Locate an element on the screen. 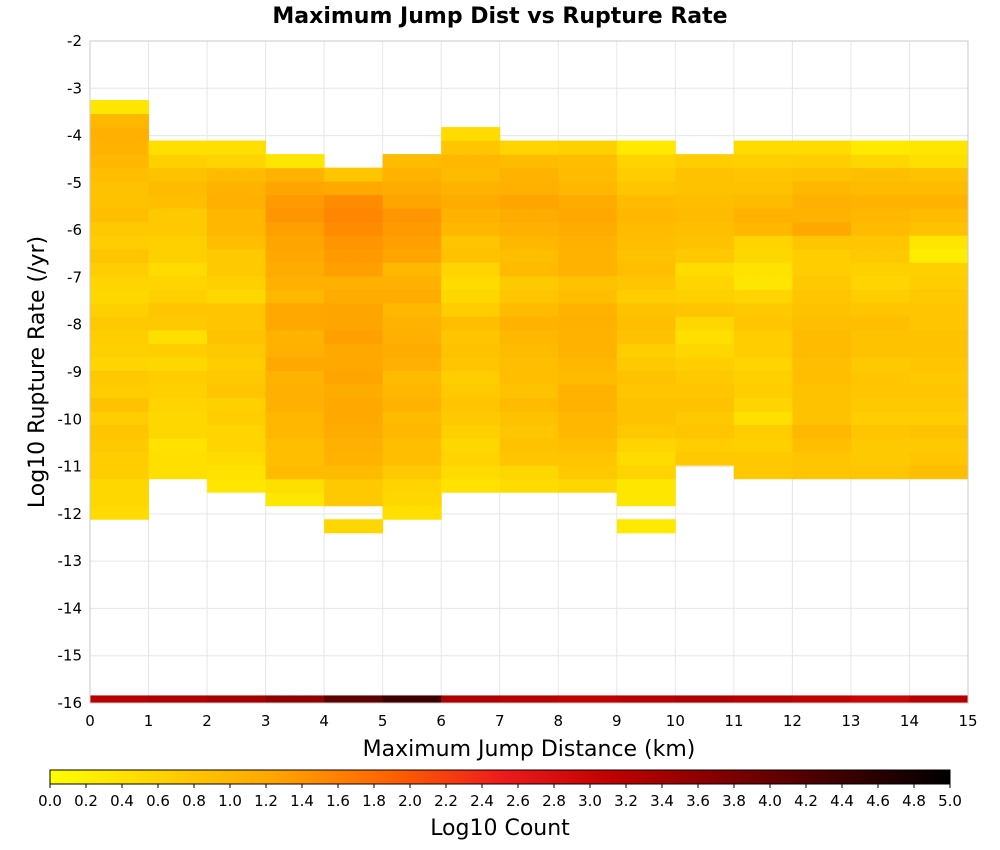 The width and height of the screenshot is (1000, 850). colorbar-tick-label: 3.8 is located at coordinates (734, 801).